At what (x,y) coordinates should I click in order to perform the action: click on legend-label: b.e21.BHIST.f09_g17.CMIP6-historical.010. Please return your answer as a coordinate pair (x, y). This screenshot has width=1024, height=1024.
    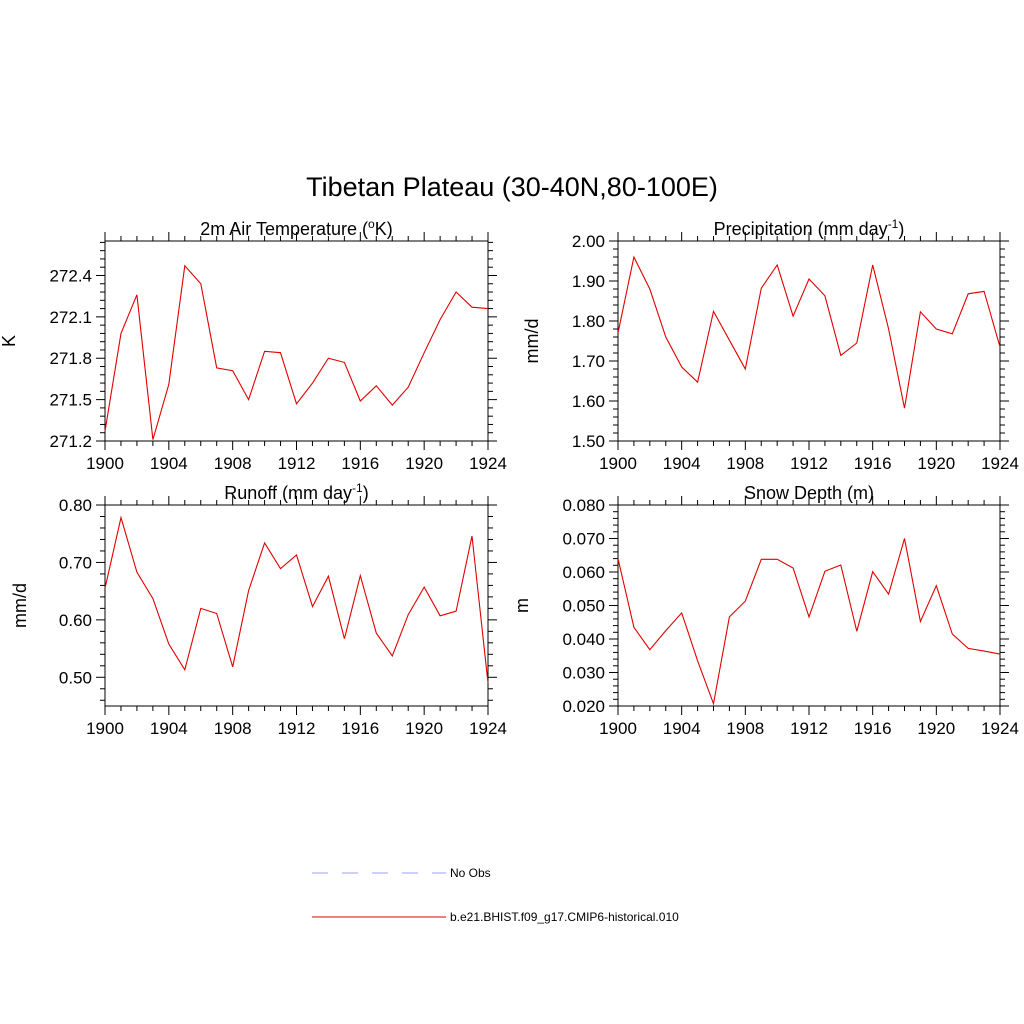
    Looking at the image, I should click on (564, 917).